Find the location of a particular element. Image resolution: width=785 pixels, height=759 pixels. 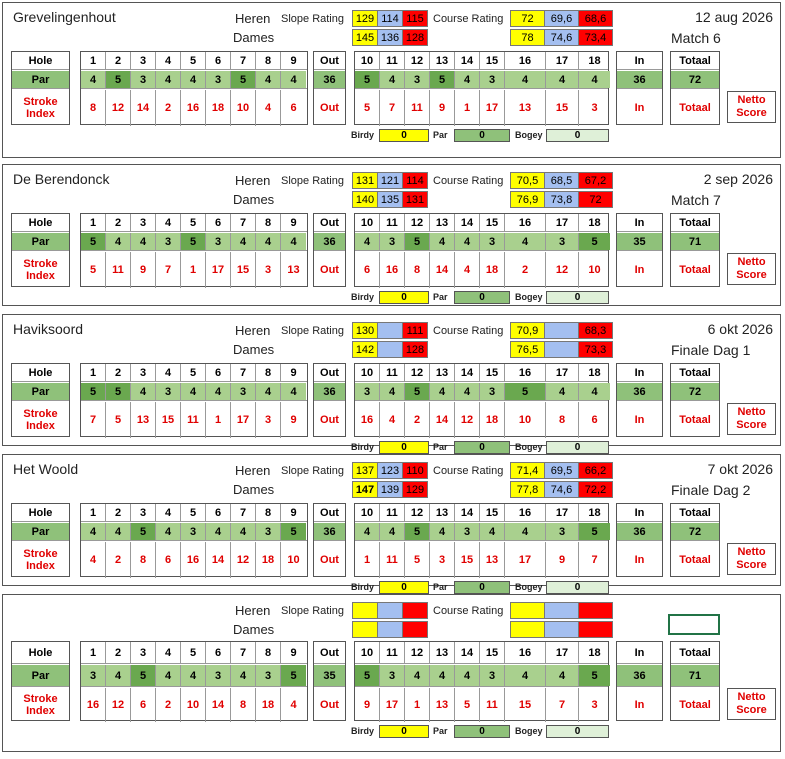

stroke-index-value: 15 is located at coordinates (467, 560).